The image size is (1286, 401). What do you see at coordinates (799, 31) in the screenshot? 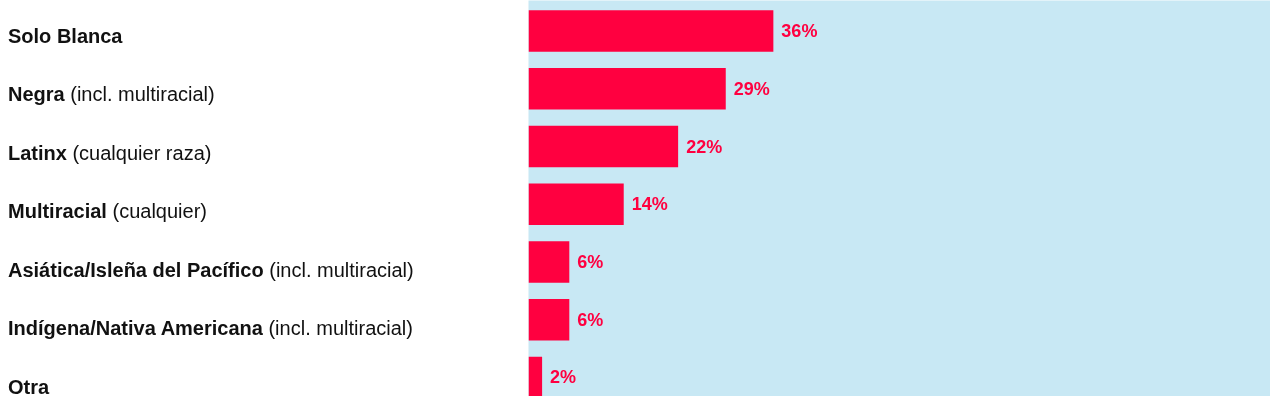
I see `data-label: 36%` at bounding box center [799, 31].